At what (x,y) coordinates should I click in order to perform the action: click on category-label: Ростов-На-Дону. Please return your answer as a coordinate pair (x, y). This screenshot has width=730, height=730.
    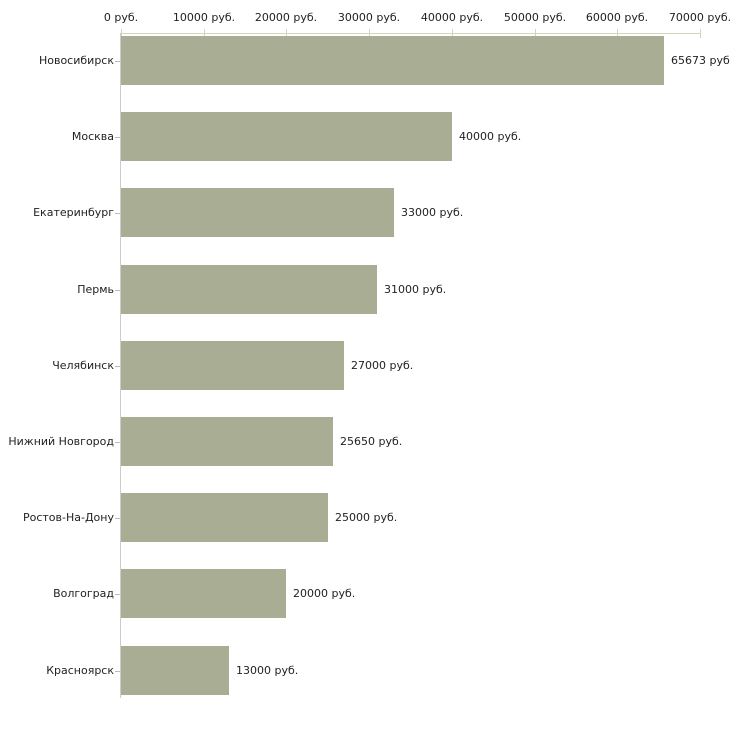
    Looking at the image, I should click on (68, 517).